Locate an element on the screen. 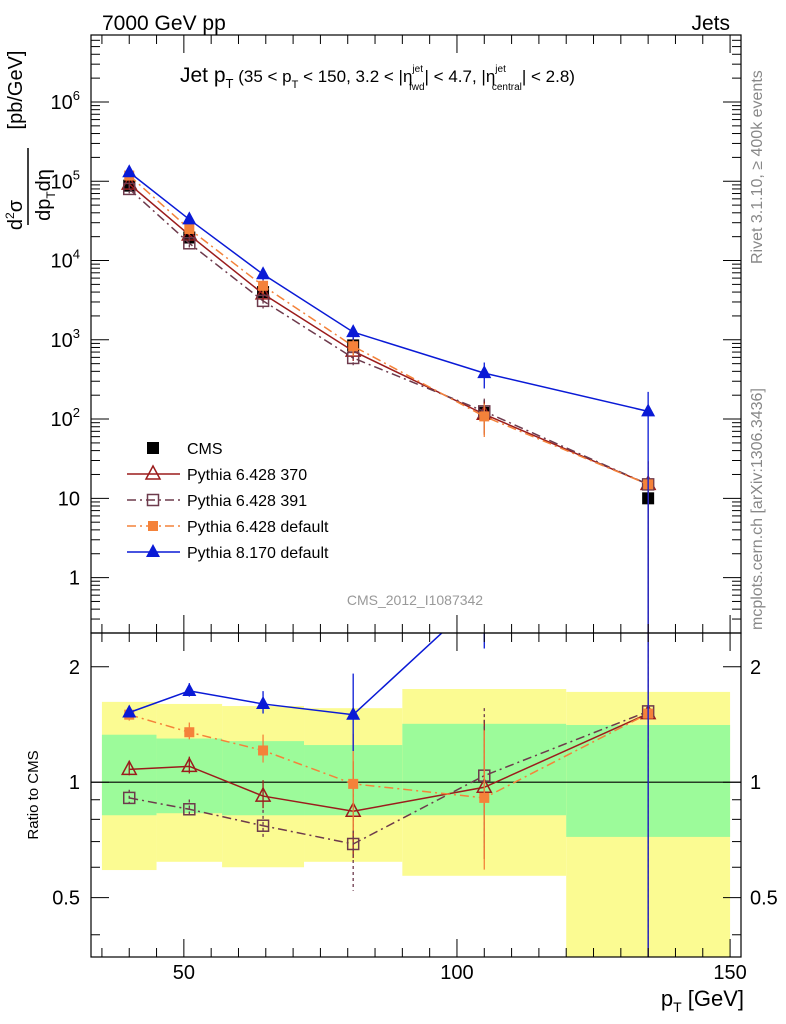 This screenshot has height=1024, width=786. y-tick-label: 10⁴ is located at coordinates (65, 260).